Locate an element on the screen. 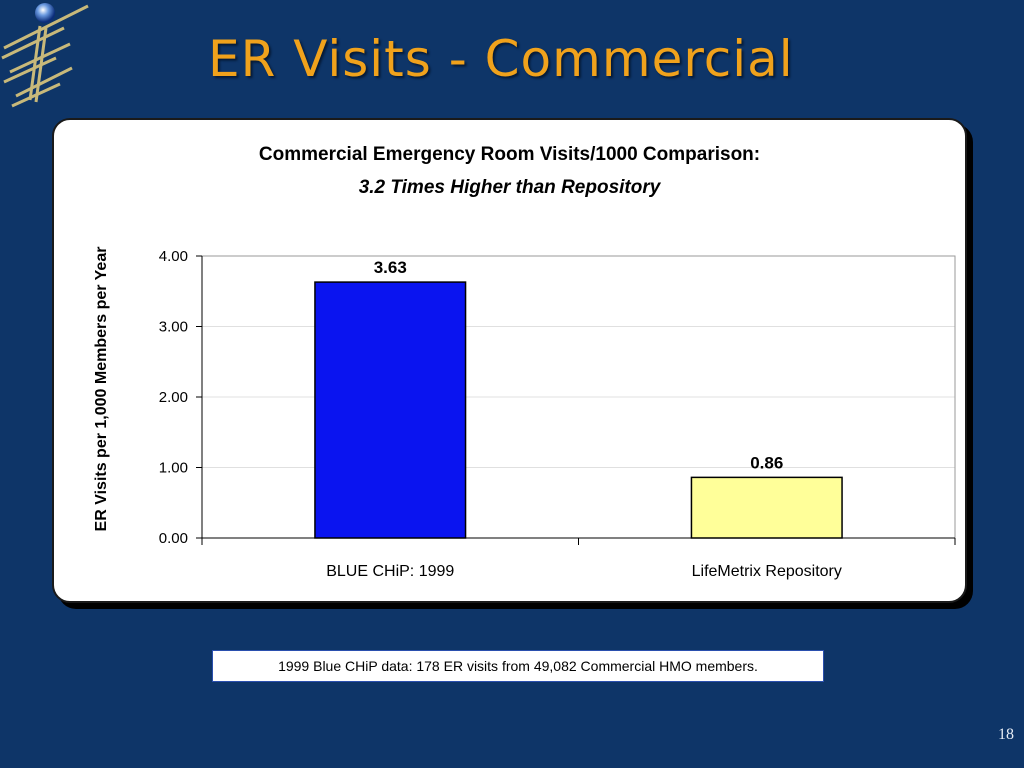  slide-title: ER Visits - Commercial is located at coordinates (501, 59).